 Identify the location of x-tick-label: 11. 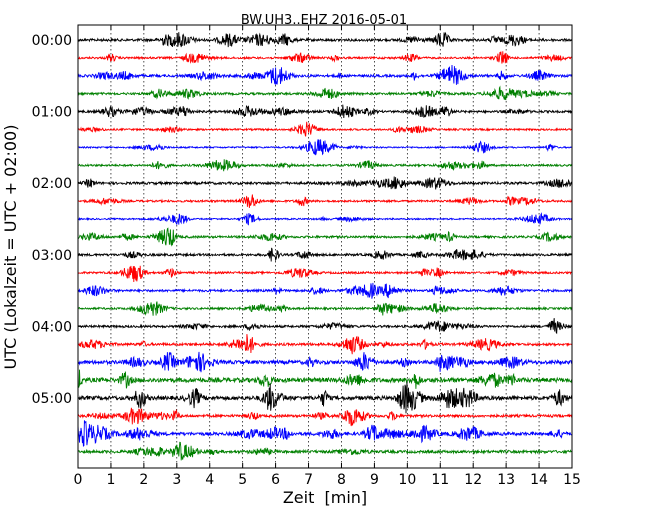
(440, 480).